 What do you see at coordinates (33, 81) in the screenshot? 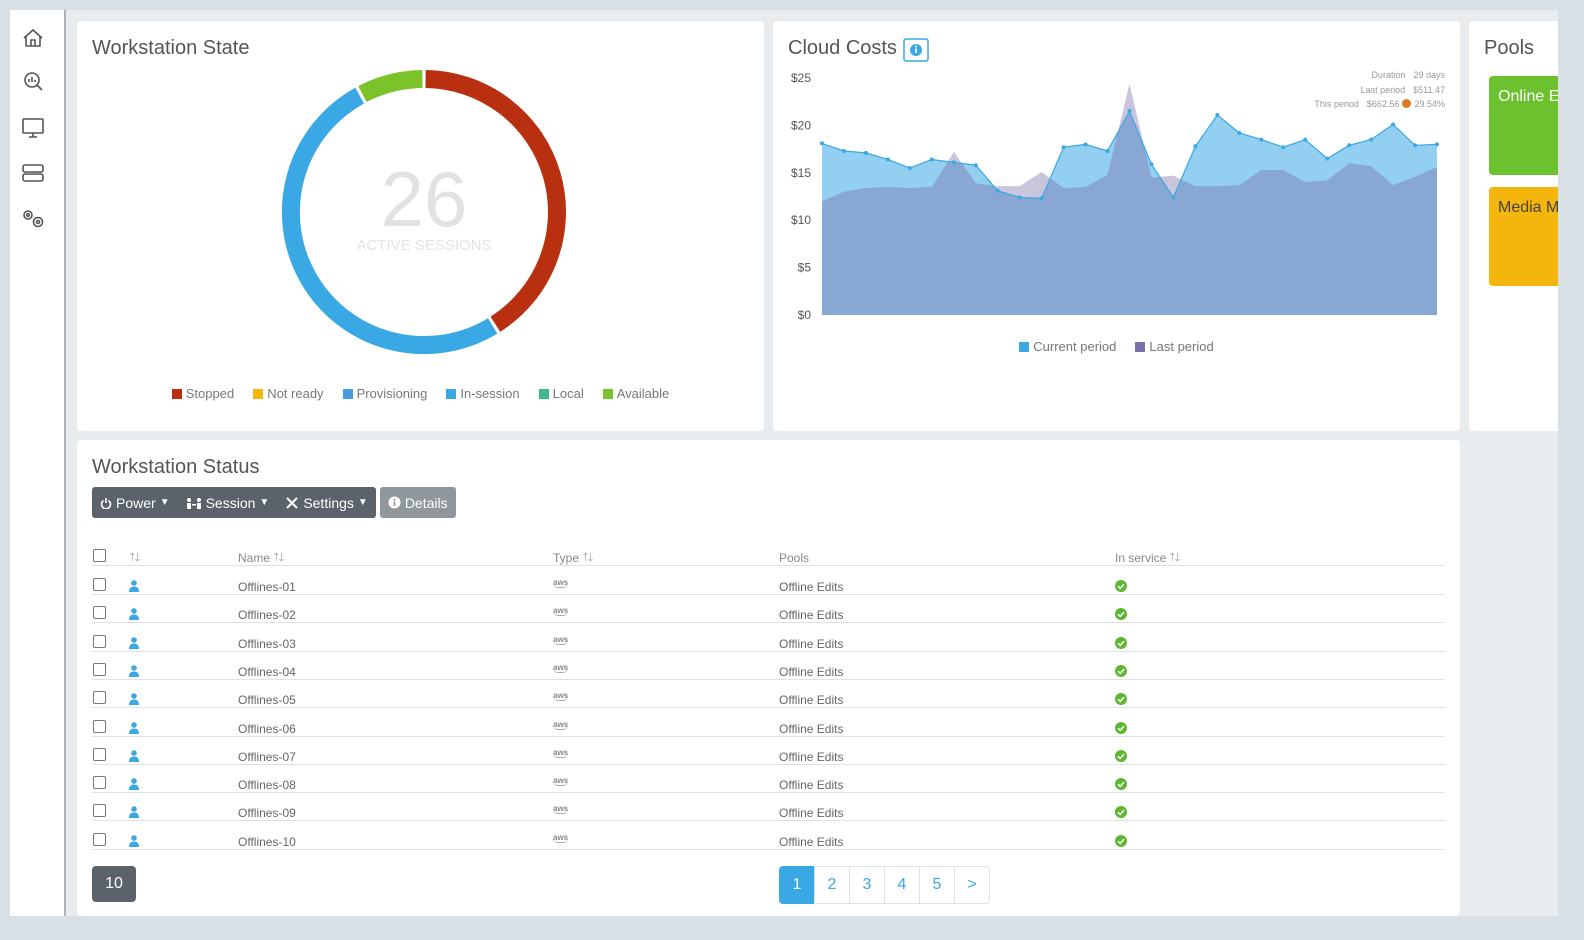
I see `analytics-icon` at bounding box center [33, 81].